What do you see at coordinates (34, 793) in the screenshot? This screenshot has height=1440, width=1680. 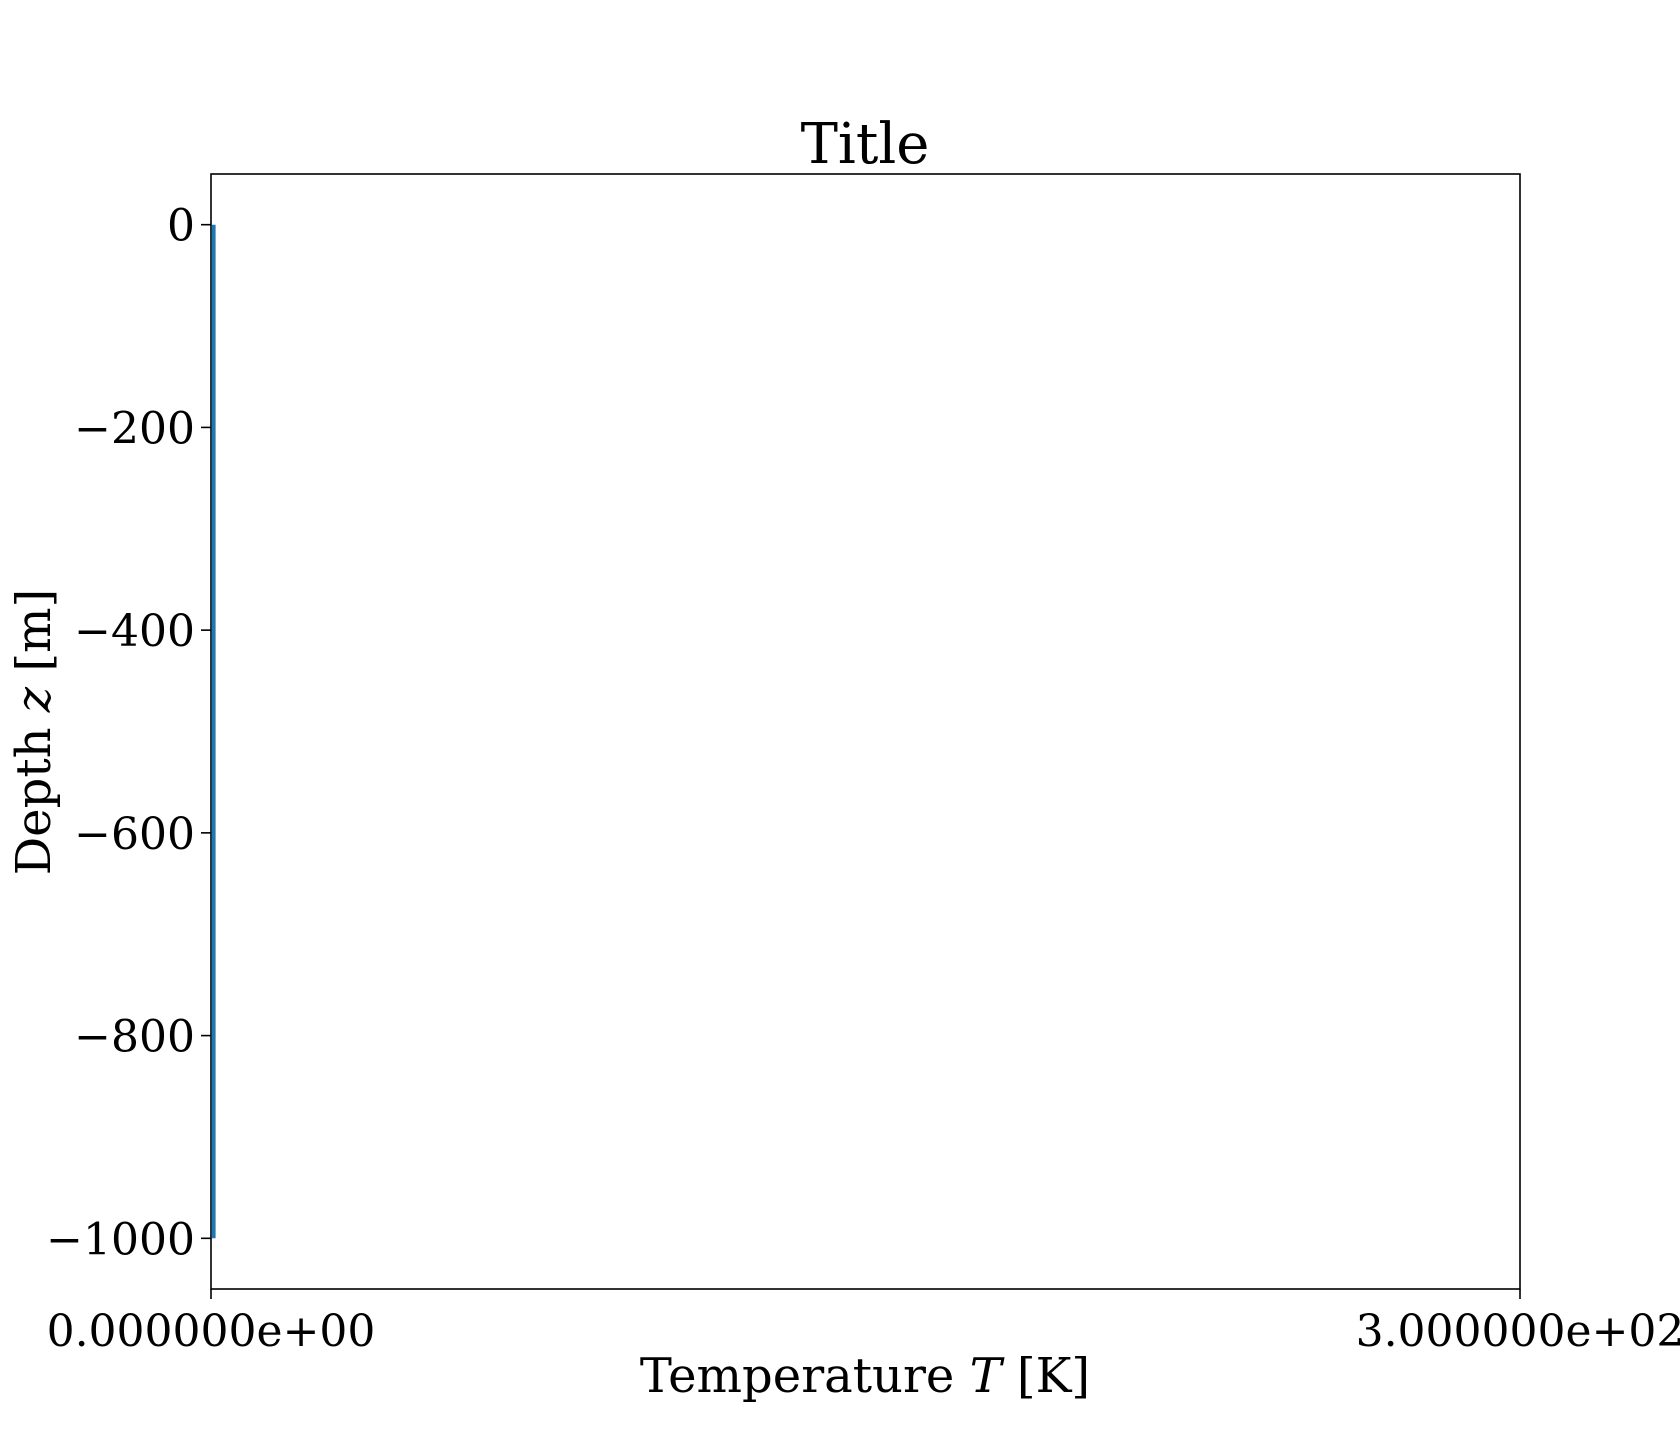 I see `y-axis-label-prefix: Depth` at bounding box center [34, 793].